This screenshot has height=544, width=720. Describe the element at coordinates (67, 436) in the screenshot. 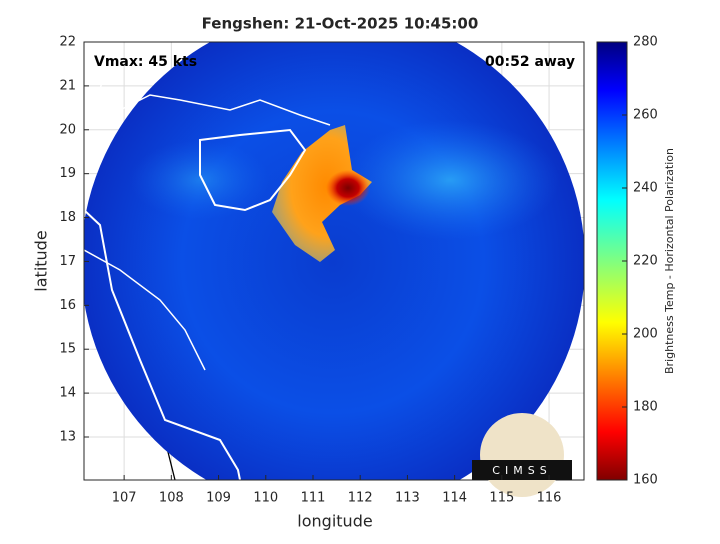

I see `y-tick-label: 13` at that location.